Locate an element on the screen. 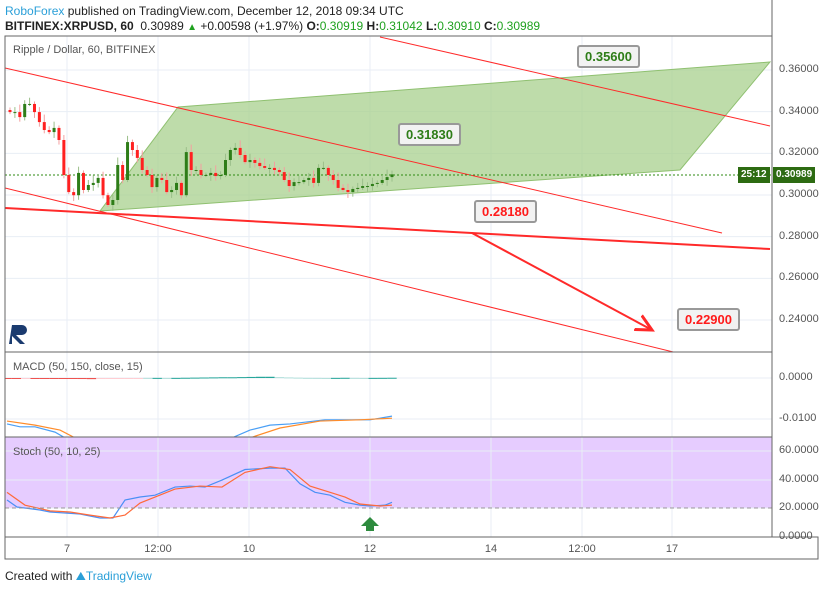  price-tick: 0.34000 is located at coordinates (799, 110).